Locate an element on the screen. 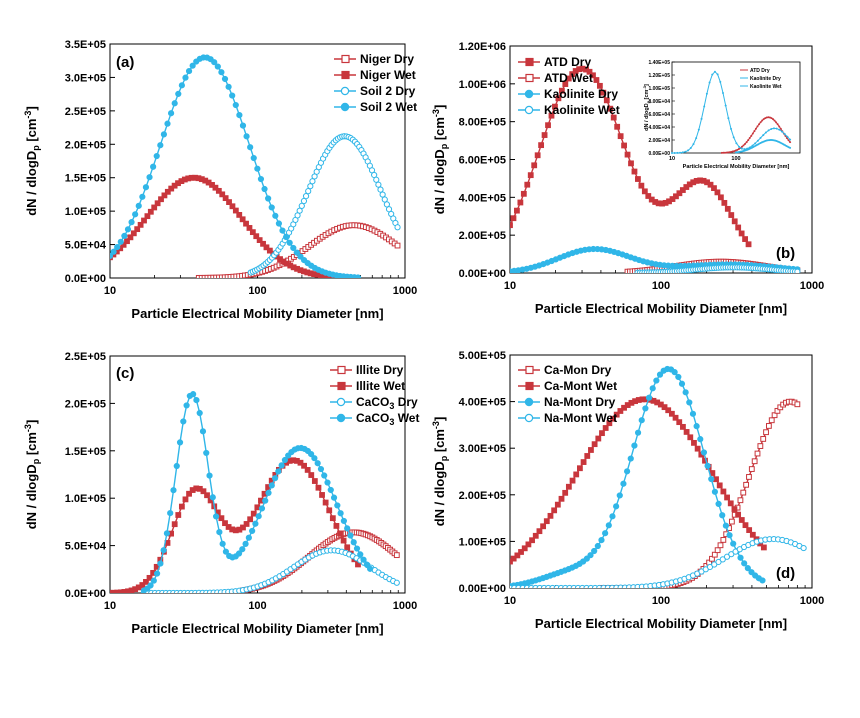  y-tick-label: 5.0E+04 is located at coordinates (86, 547).